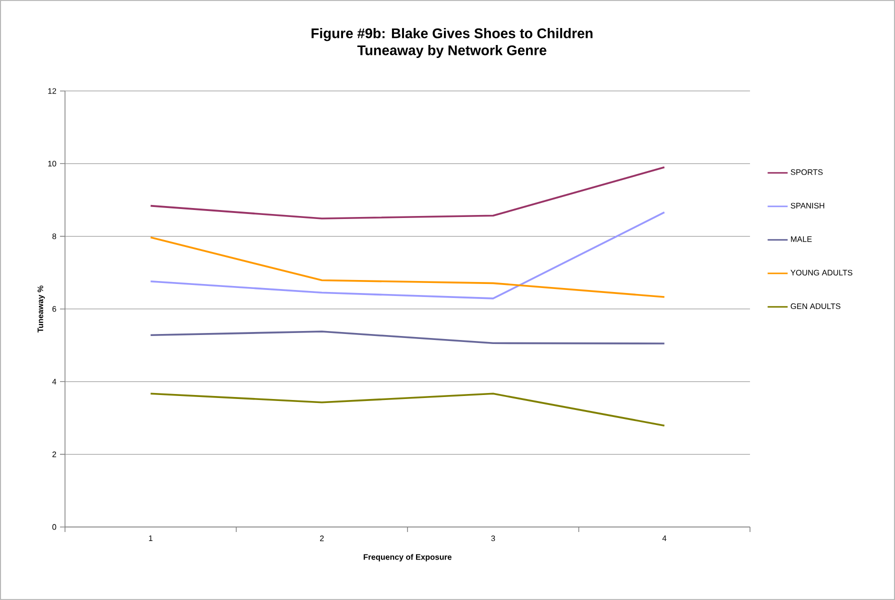  Describe the element at coordinates (451, 51) in the screenshot. I see `chart-subtitle: Tuneaway by Network Genre` at that location.